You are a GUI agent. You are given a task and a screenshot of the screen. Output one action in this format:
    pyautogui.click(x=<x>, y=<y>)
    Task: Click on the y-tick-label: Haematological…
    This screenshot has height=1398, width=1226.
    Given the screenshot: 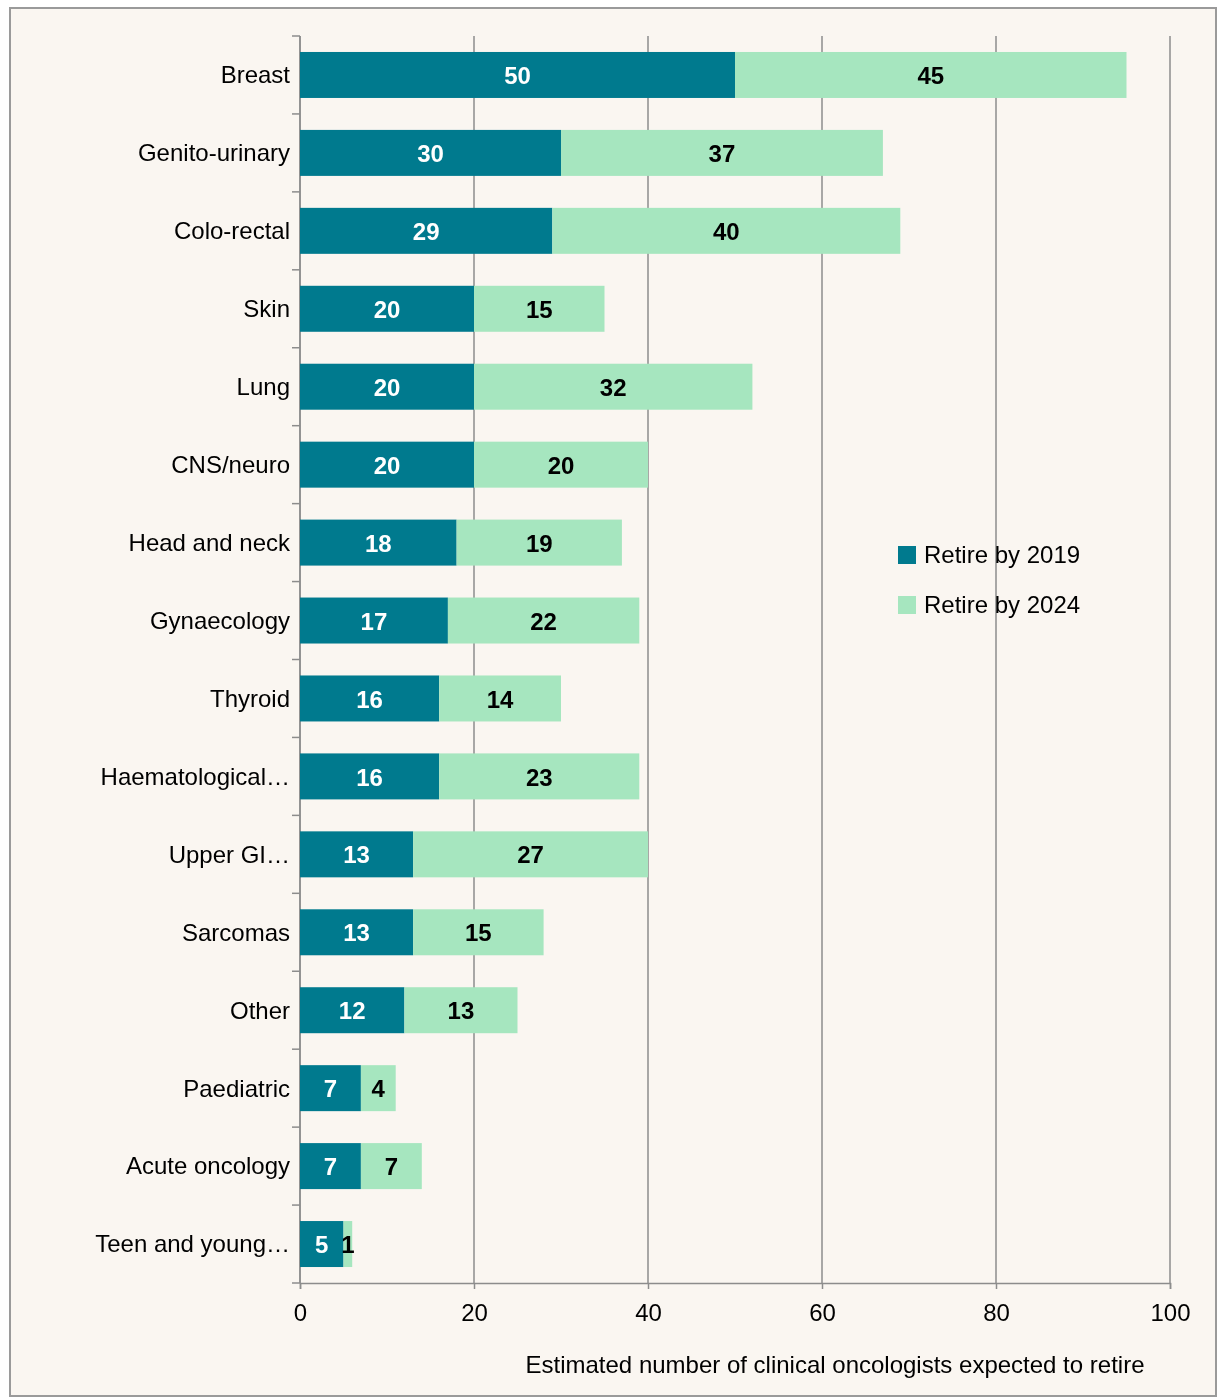 What is the action you would take?
    pyautogui.click(x=195, y=776)
    